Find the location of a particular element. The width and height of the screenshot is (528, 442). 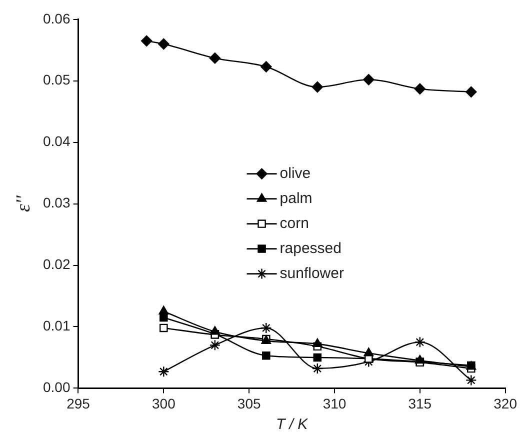

x-axis-title: T / K is located at coordinates (292, 425).